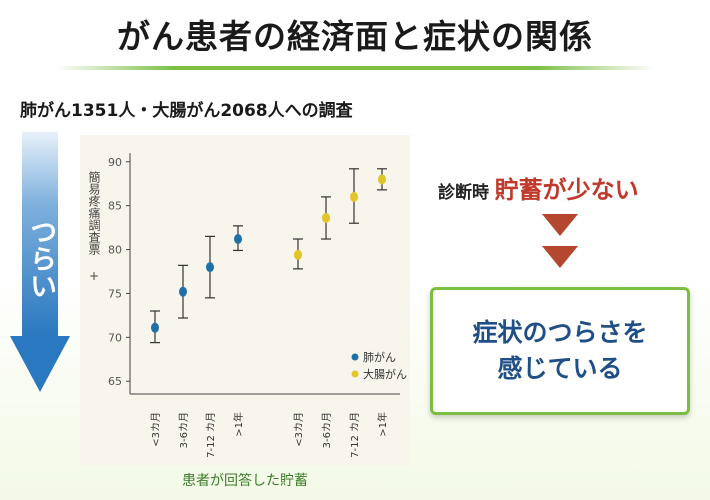 The height and width of the screenshot is (500, 710). I want to click on legend-label: 肺がん, so click(379, 357).